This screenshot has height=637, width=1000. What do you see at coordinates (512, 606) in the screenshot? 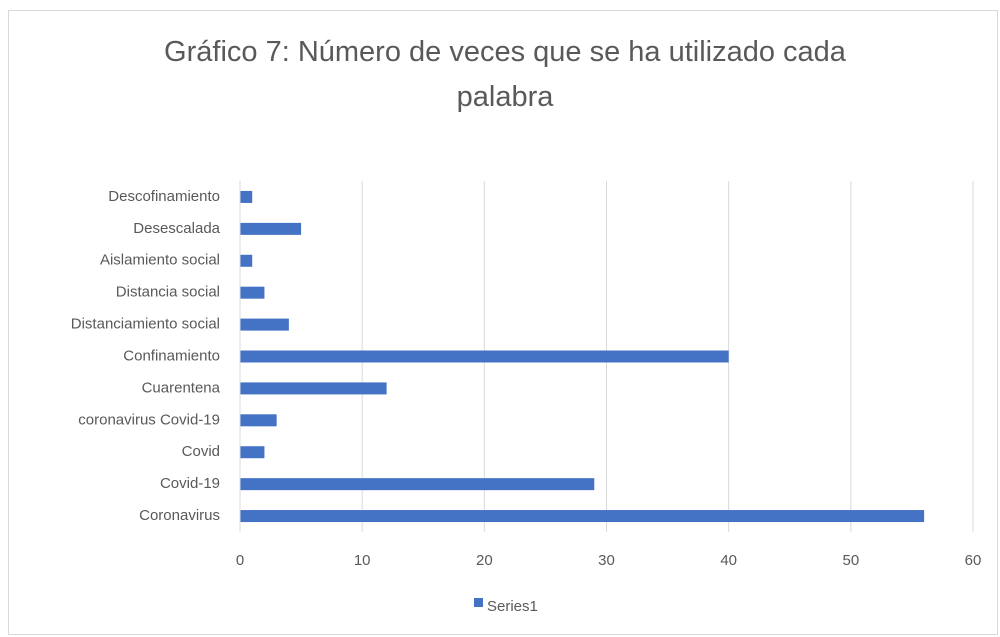
I see `legend-label: Series1` at bounding box center [512, 606].